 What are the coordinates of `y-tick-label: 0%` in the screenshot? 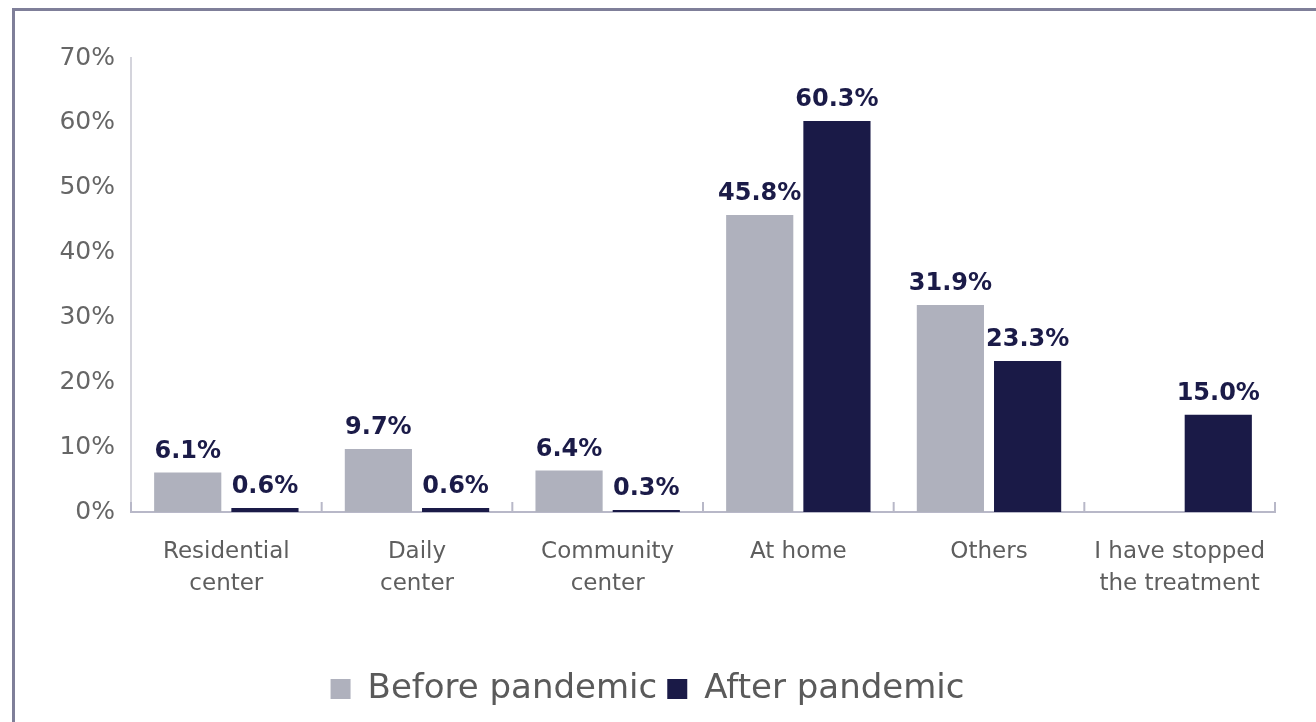 It's located at (95, 510).